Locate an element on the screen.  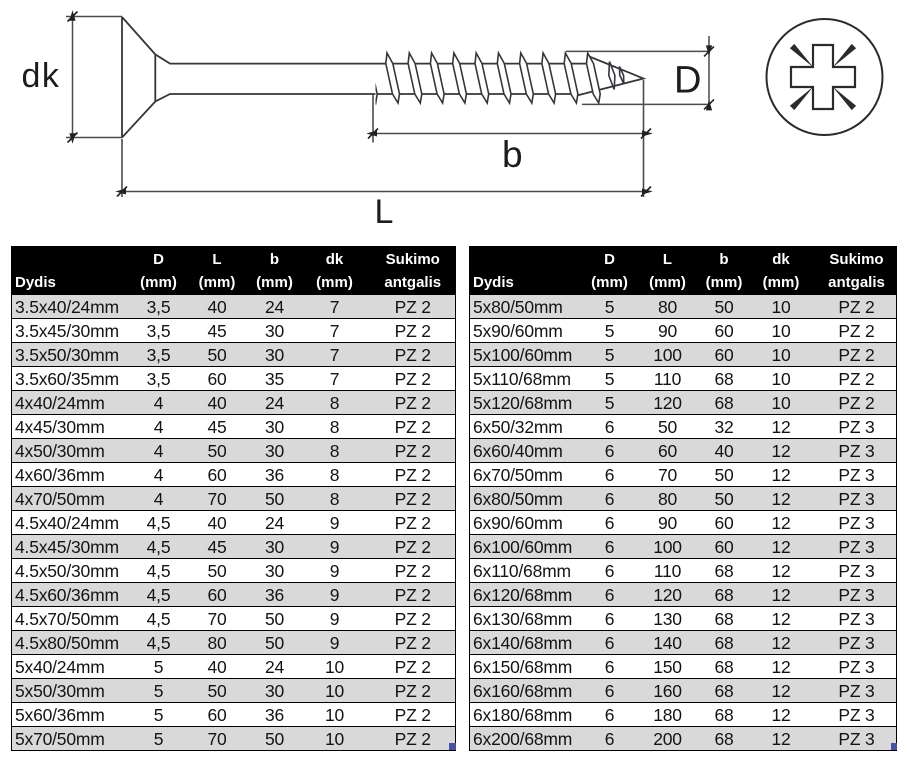
svg-text: dk is located at coordinates (41, 76).